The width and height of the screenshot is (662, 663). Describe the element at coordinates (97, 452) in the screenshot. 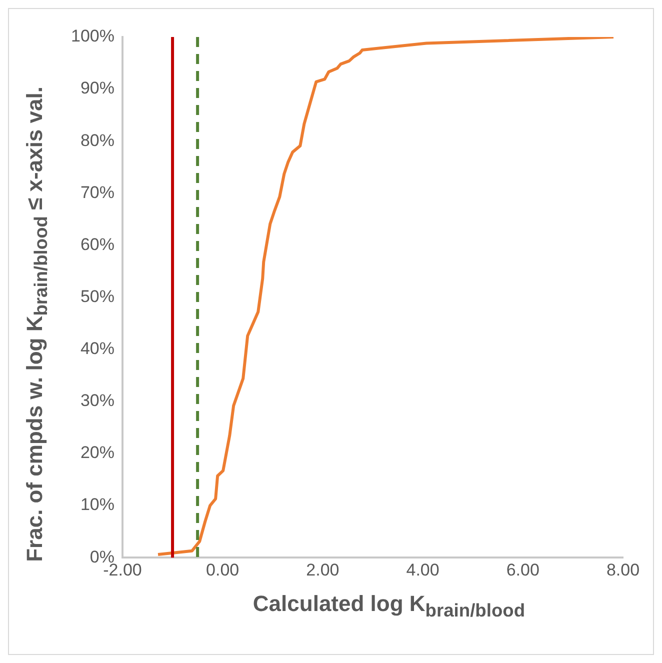

I see `y-tick-label: 20%` at that location.